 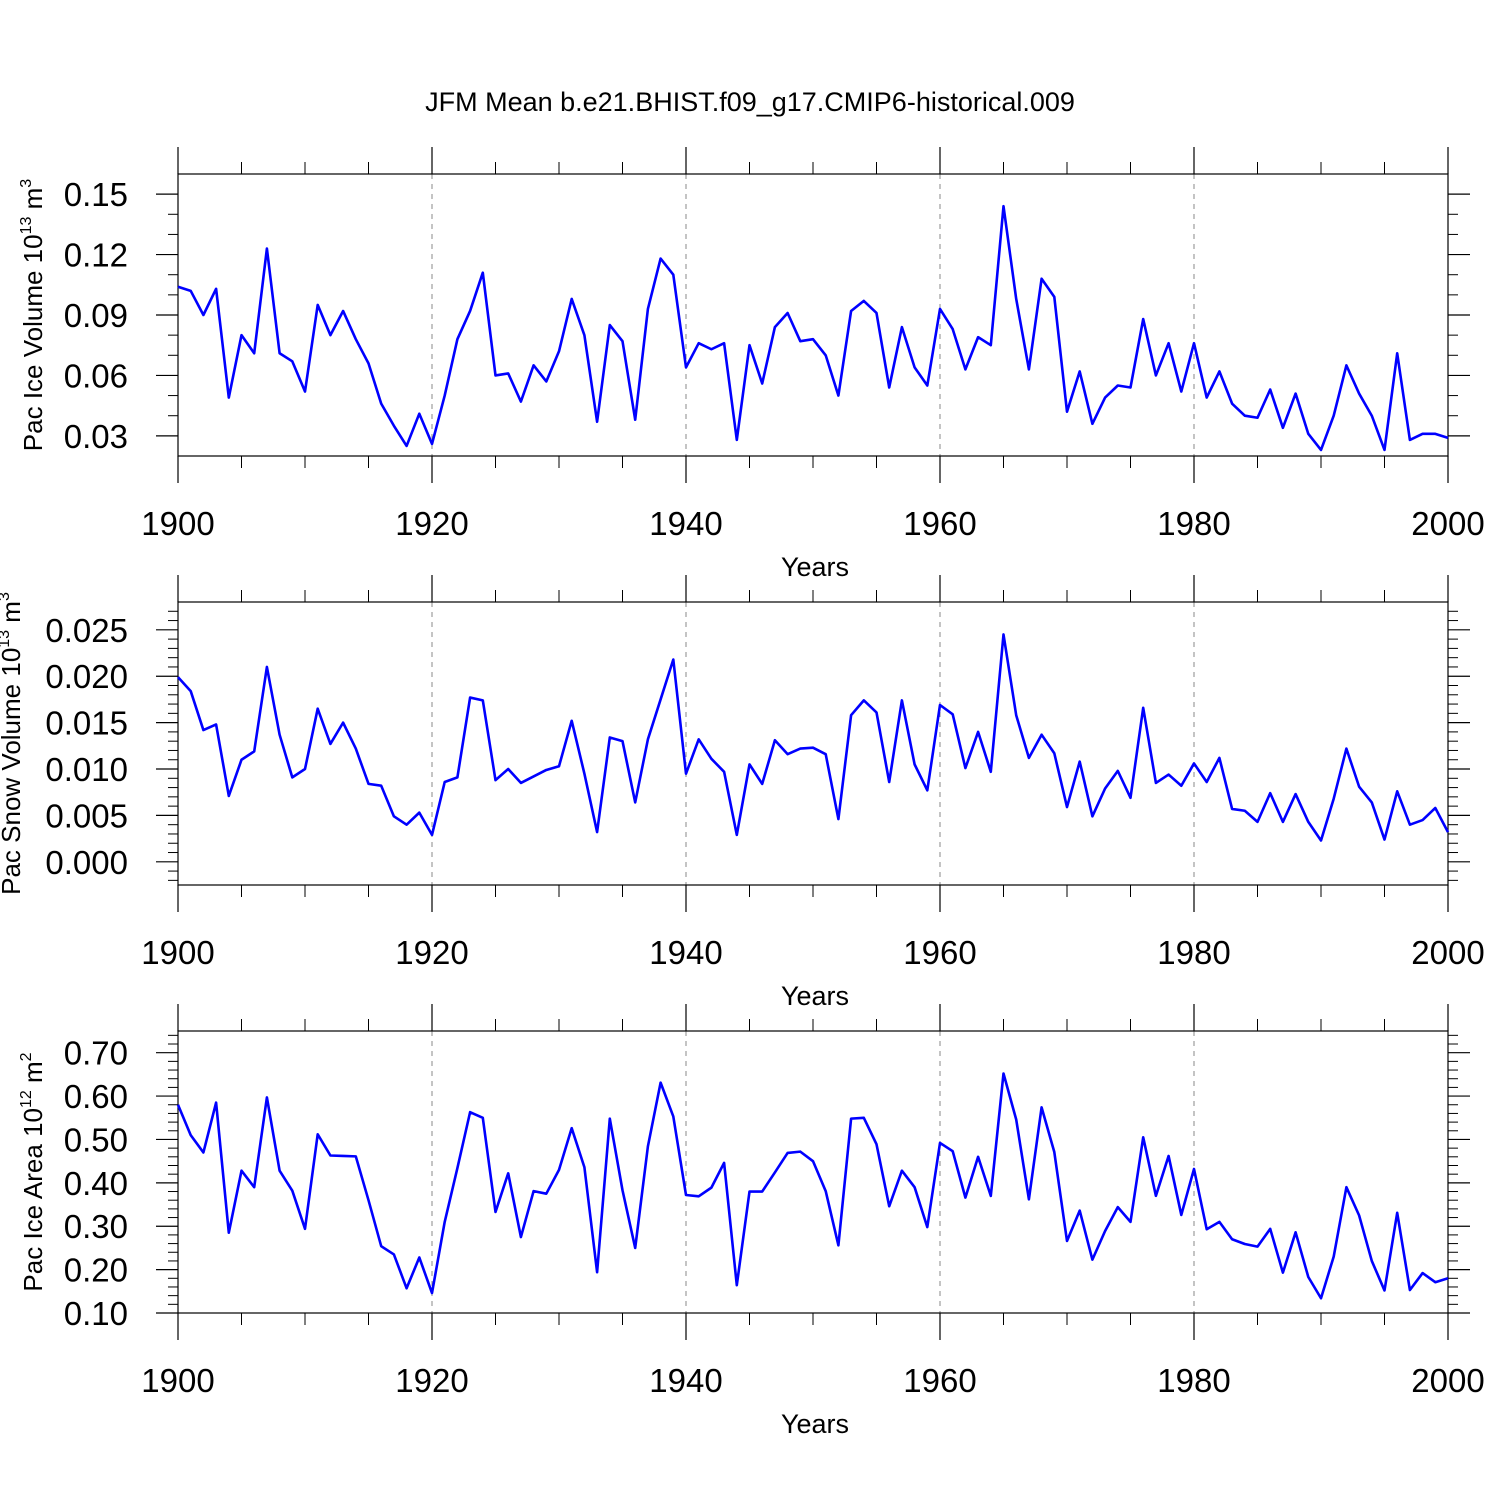 What do you see at coordinates (33, 315) in the screenshot?
I see `y-axis-label: Pac Ice Volume 1013 m3` at bounding box center [33, 315].